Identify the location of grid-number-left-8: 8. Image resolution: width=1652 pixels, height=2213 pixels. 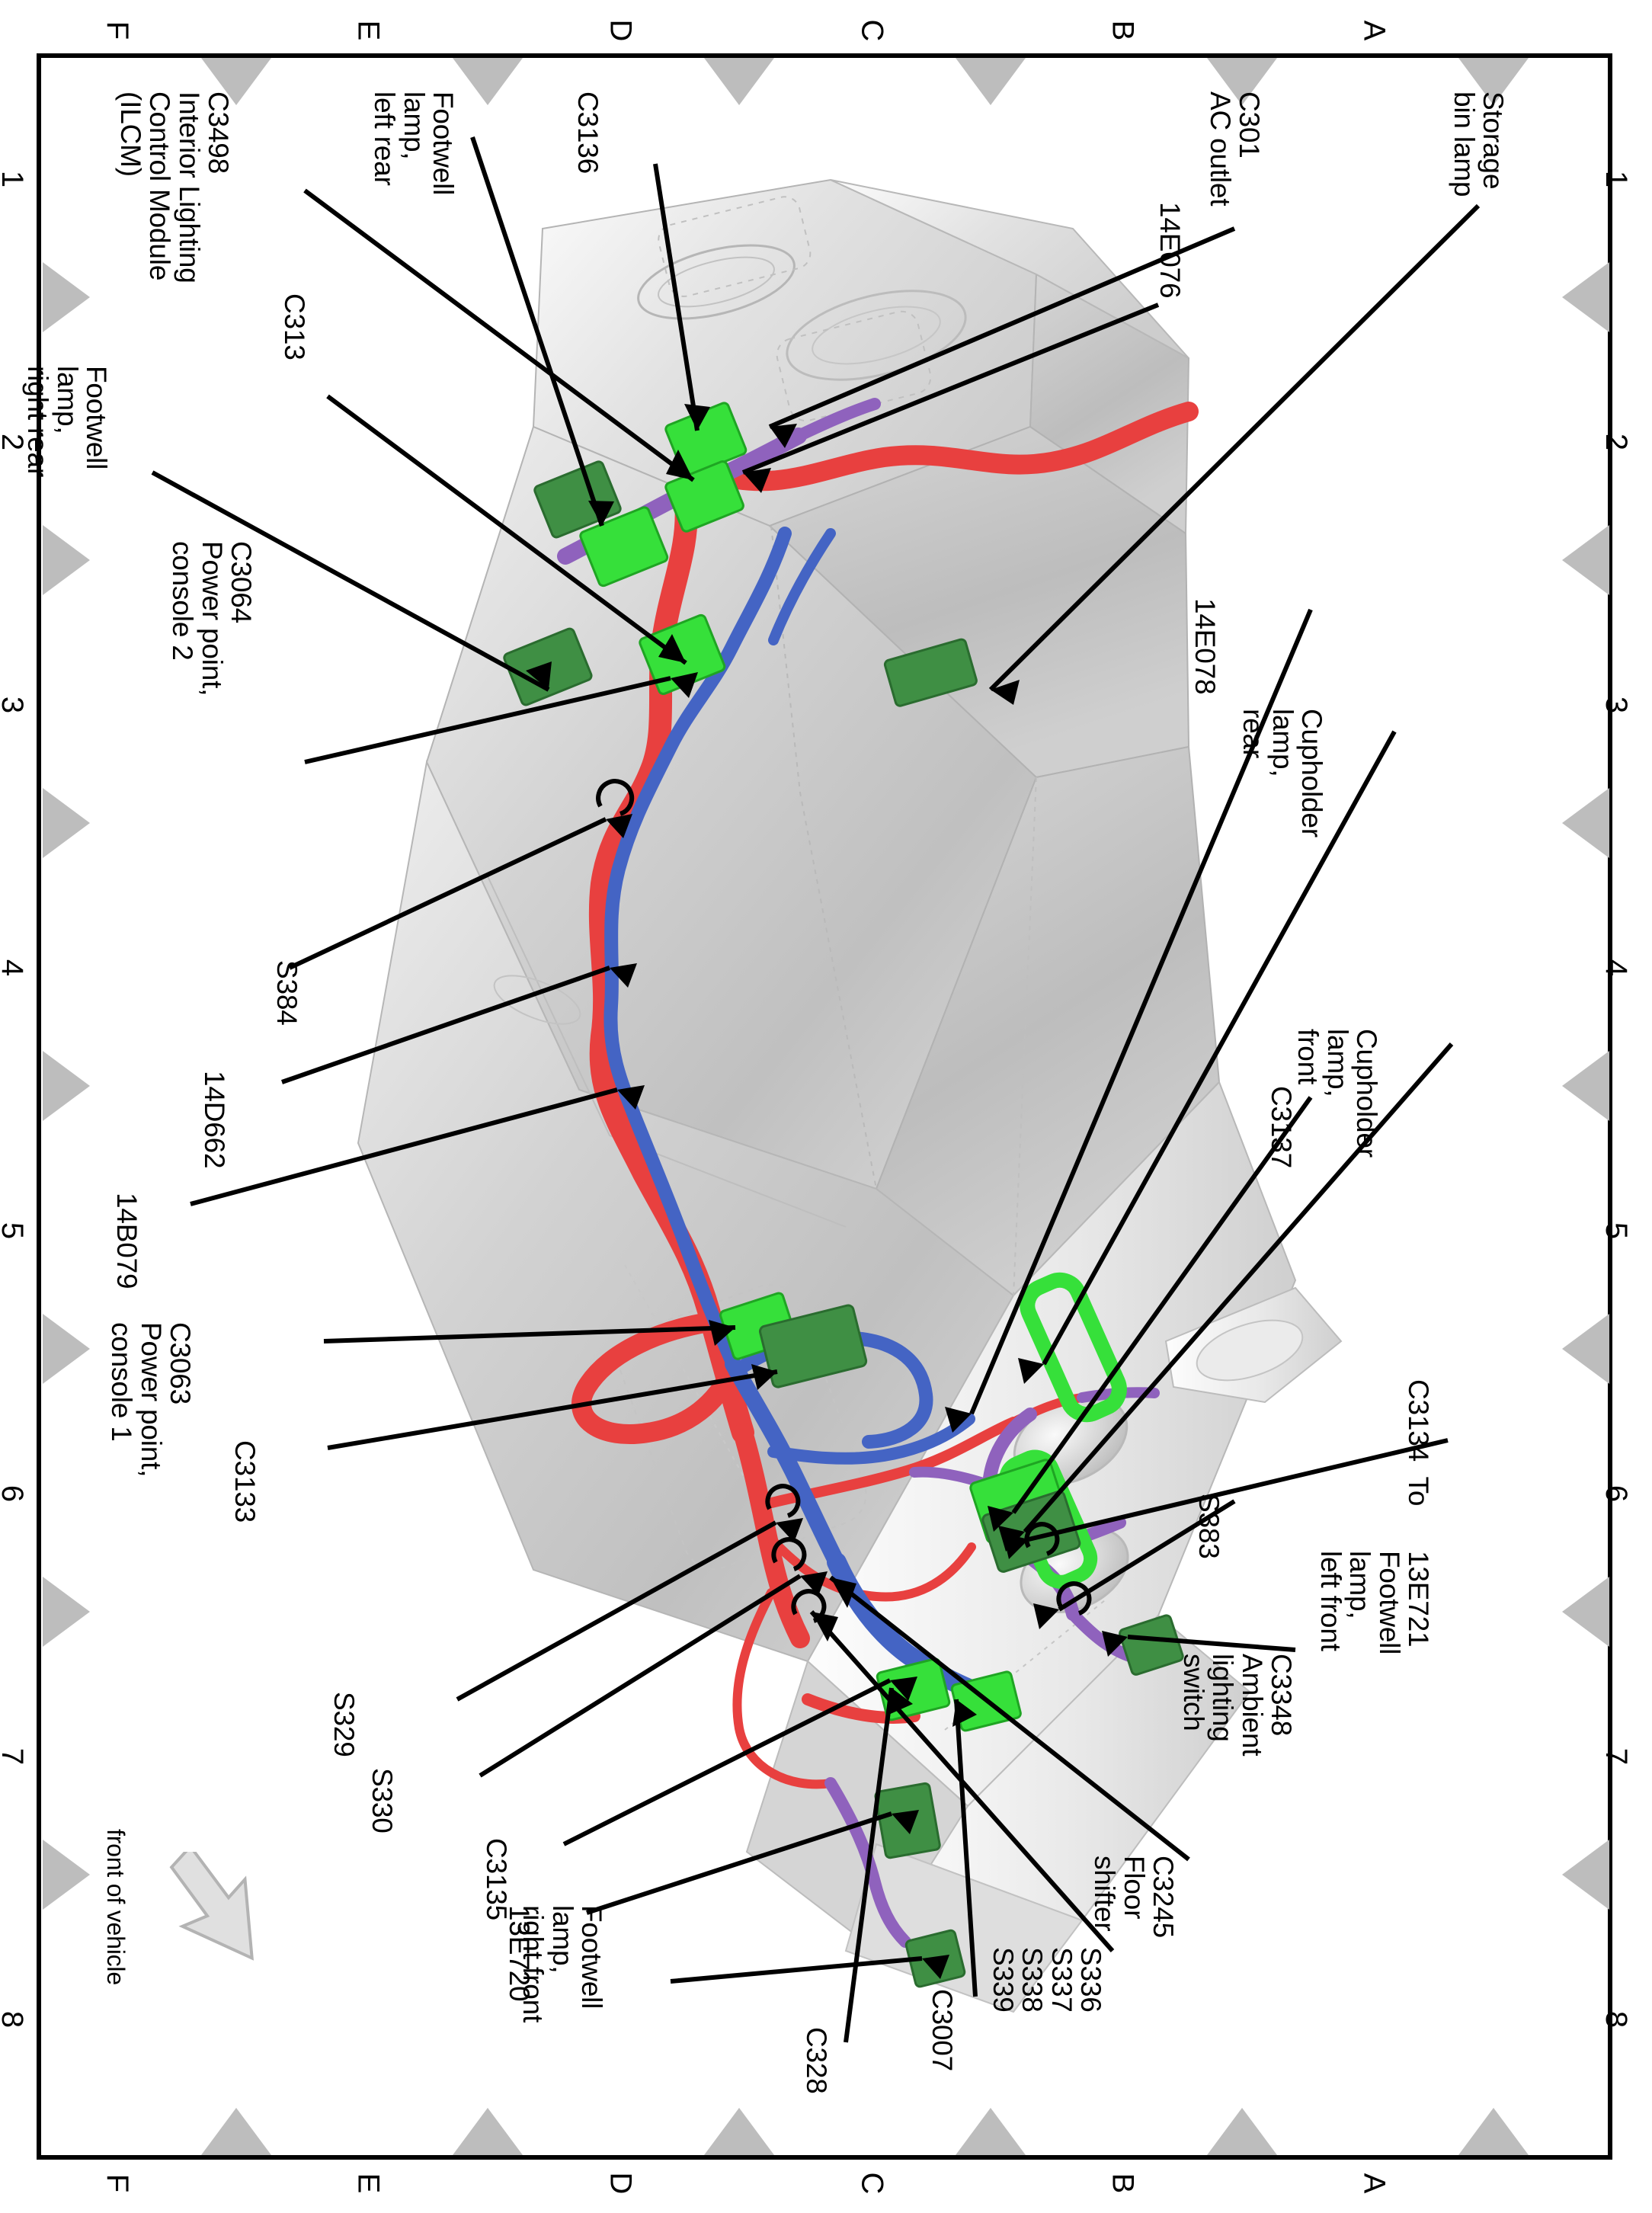
(14, 2019).